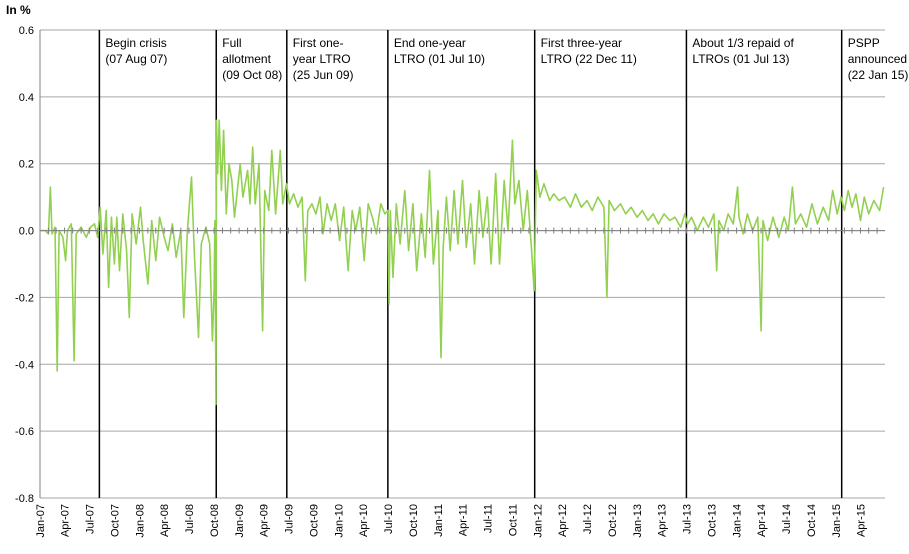 The width and height of the screenshot is (909, 554). What do you see at coordinates (66, 520) in the screenshot?
I see `x-tick-label: Apr-07` at bounding box center [66, 520].